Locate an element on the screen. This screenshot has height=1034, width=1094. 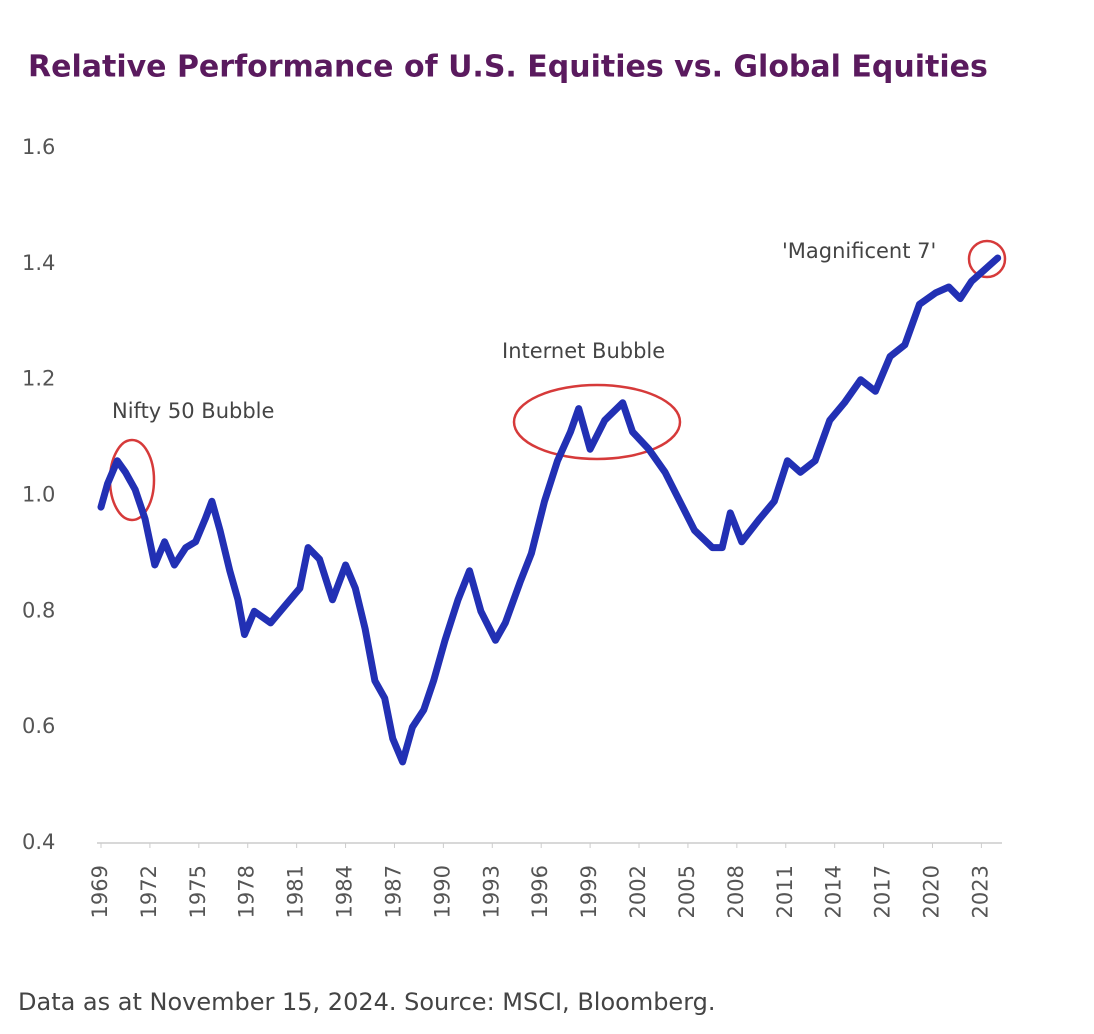
y-tick-label: 0.8 is located at coordinates (38, 610).